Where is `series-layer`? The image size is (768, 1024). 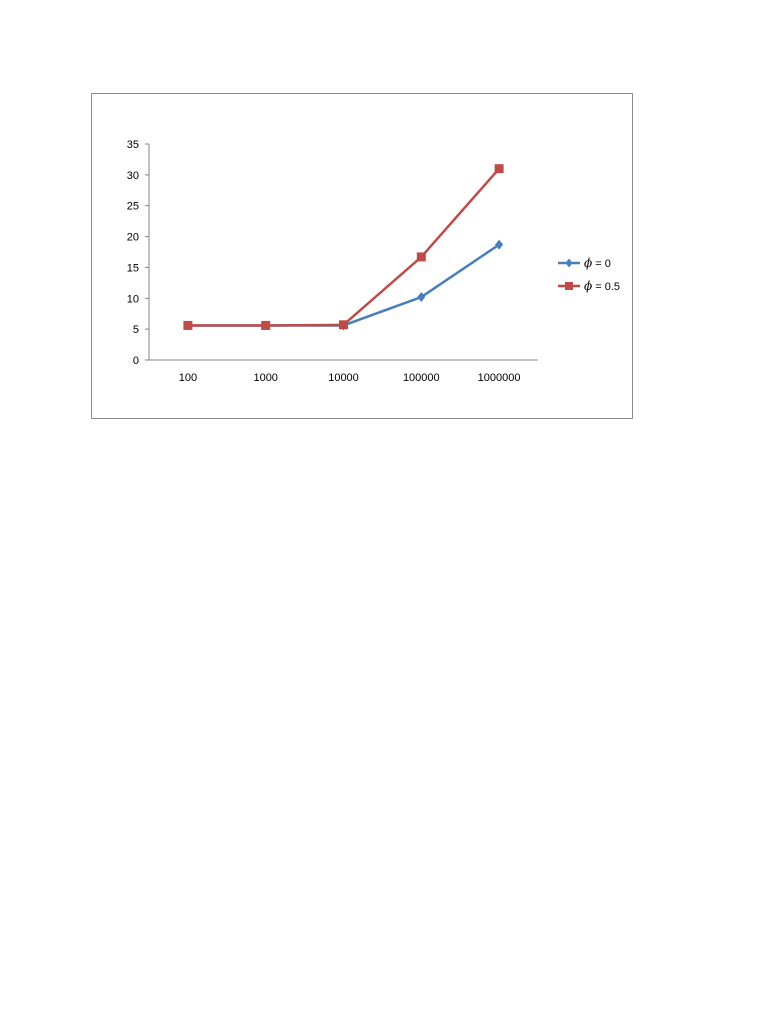 series-layer is located at coordinates (343, 247).